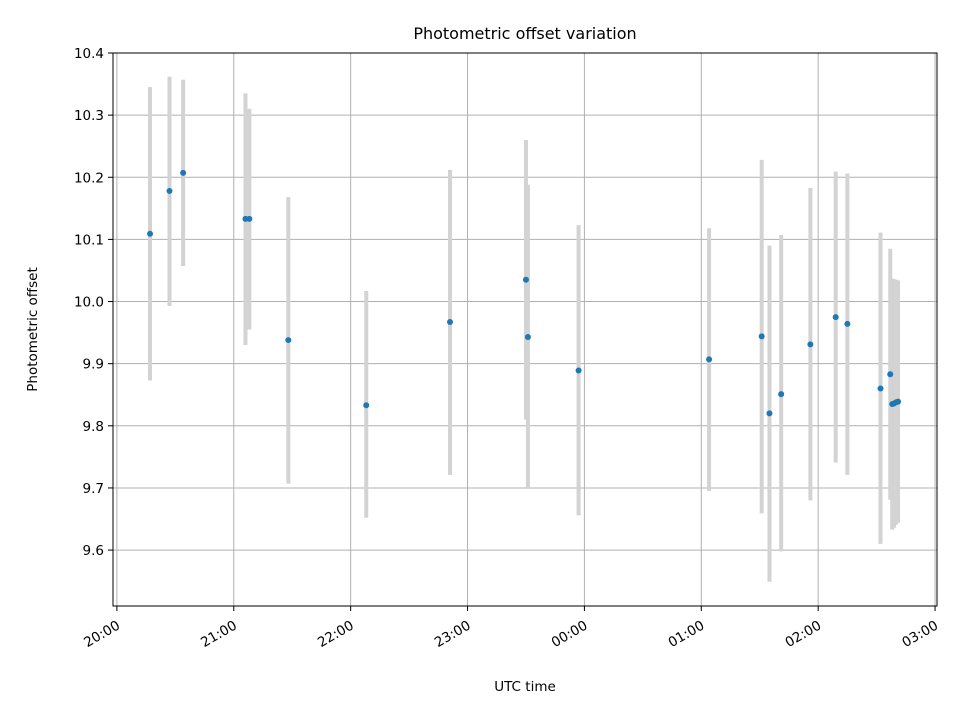 The width and height of the screenshot is (960, 720). I want to click on y-tick-label: 10.4, so click(89, 54).